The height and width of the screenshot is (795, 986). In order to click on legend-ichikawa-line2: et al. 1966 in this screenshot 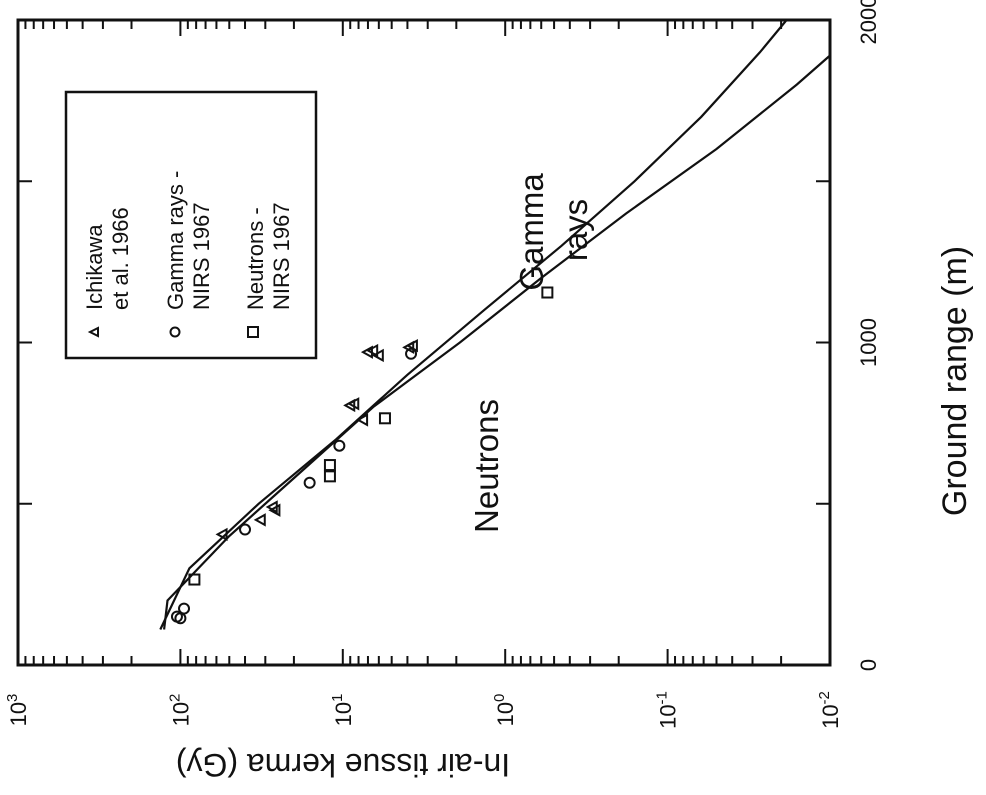, I will do `click(120, 258)`.